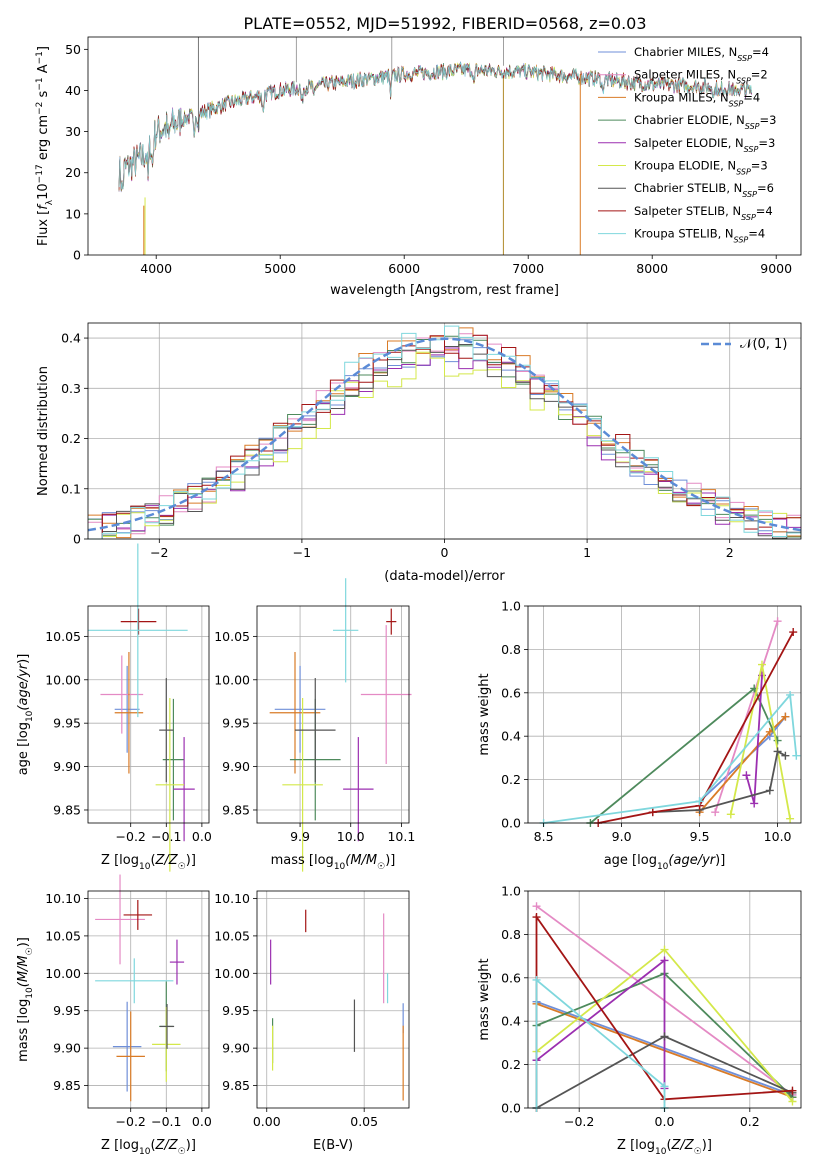 This screenshot has height=1170, width=819. What do you see at coordinates (45, 146) in the screenshot?
I see `y-axis-label: Flux [fλ10−17 erg cm−2 s−1 A−1]` at bounding box center [45, 146].